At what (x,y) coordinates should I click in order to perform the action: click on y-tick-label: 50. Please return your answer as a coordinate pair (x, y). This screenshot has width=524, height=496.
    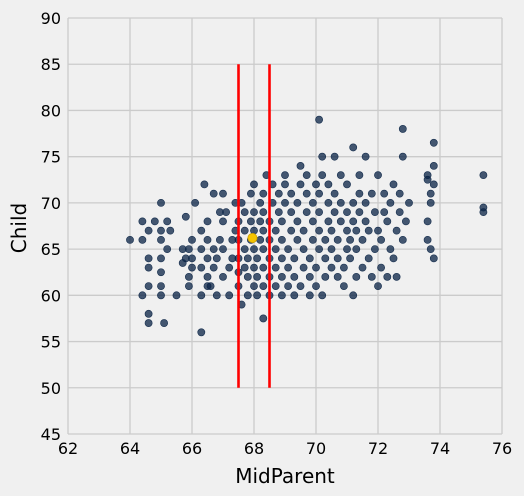
    Looking at the image, I should click on (51, 388).